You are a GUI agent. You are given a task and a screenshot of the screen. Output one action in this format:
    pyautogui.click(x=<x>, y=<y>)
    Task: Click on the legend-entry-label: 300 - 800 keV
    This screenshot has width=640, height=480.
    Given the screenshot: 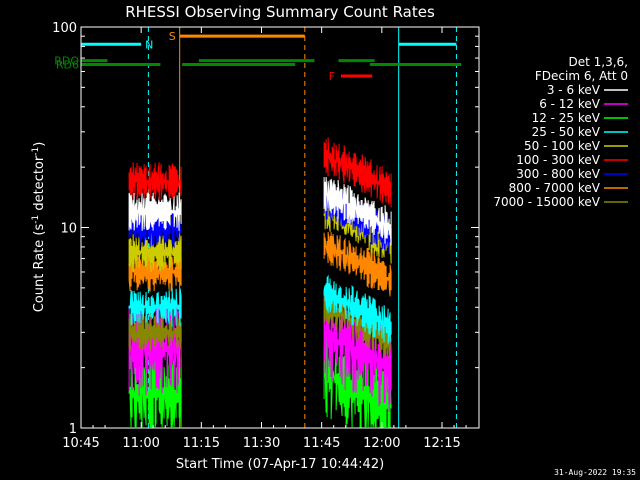 What is the action you would take?
    pyautogui.click(x=558, y=174)
    